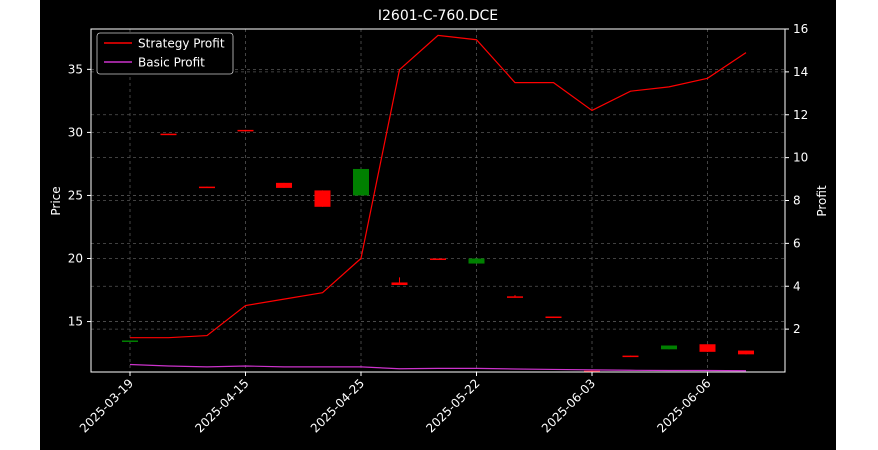 The image size is (878, 450). I want to click on tick-label-x: 2025-06-06, so click(683, 405).